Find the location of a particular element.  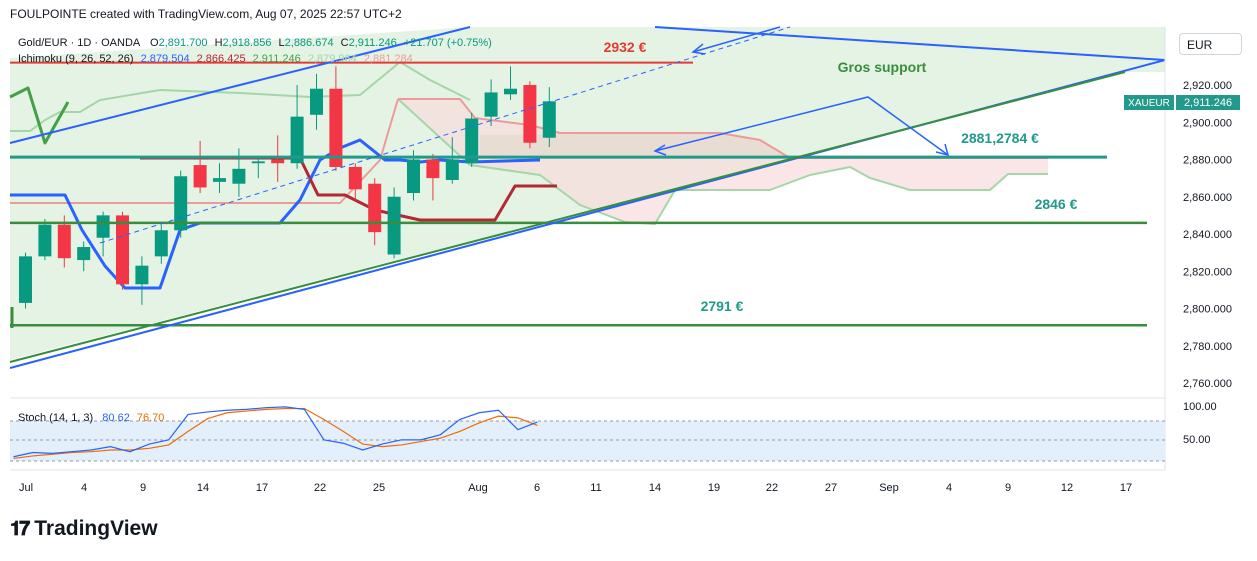

y-tick-label: 2,920.000 is located at coordinates (1207, 86).